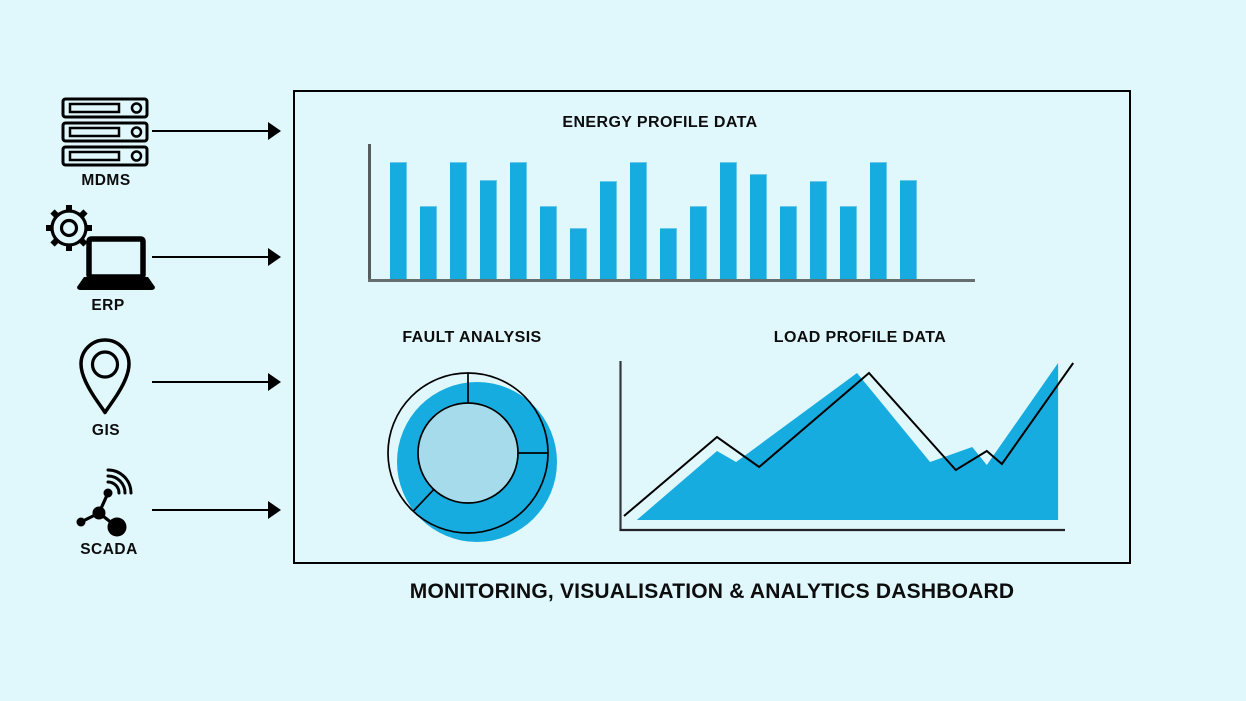 The width and height of the screenshot is (1246, 701). I want to click on load-area, so click(847, 441).